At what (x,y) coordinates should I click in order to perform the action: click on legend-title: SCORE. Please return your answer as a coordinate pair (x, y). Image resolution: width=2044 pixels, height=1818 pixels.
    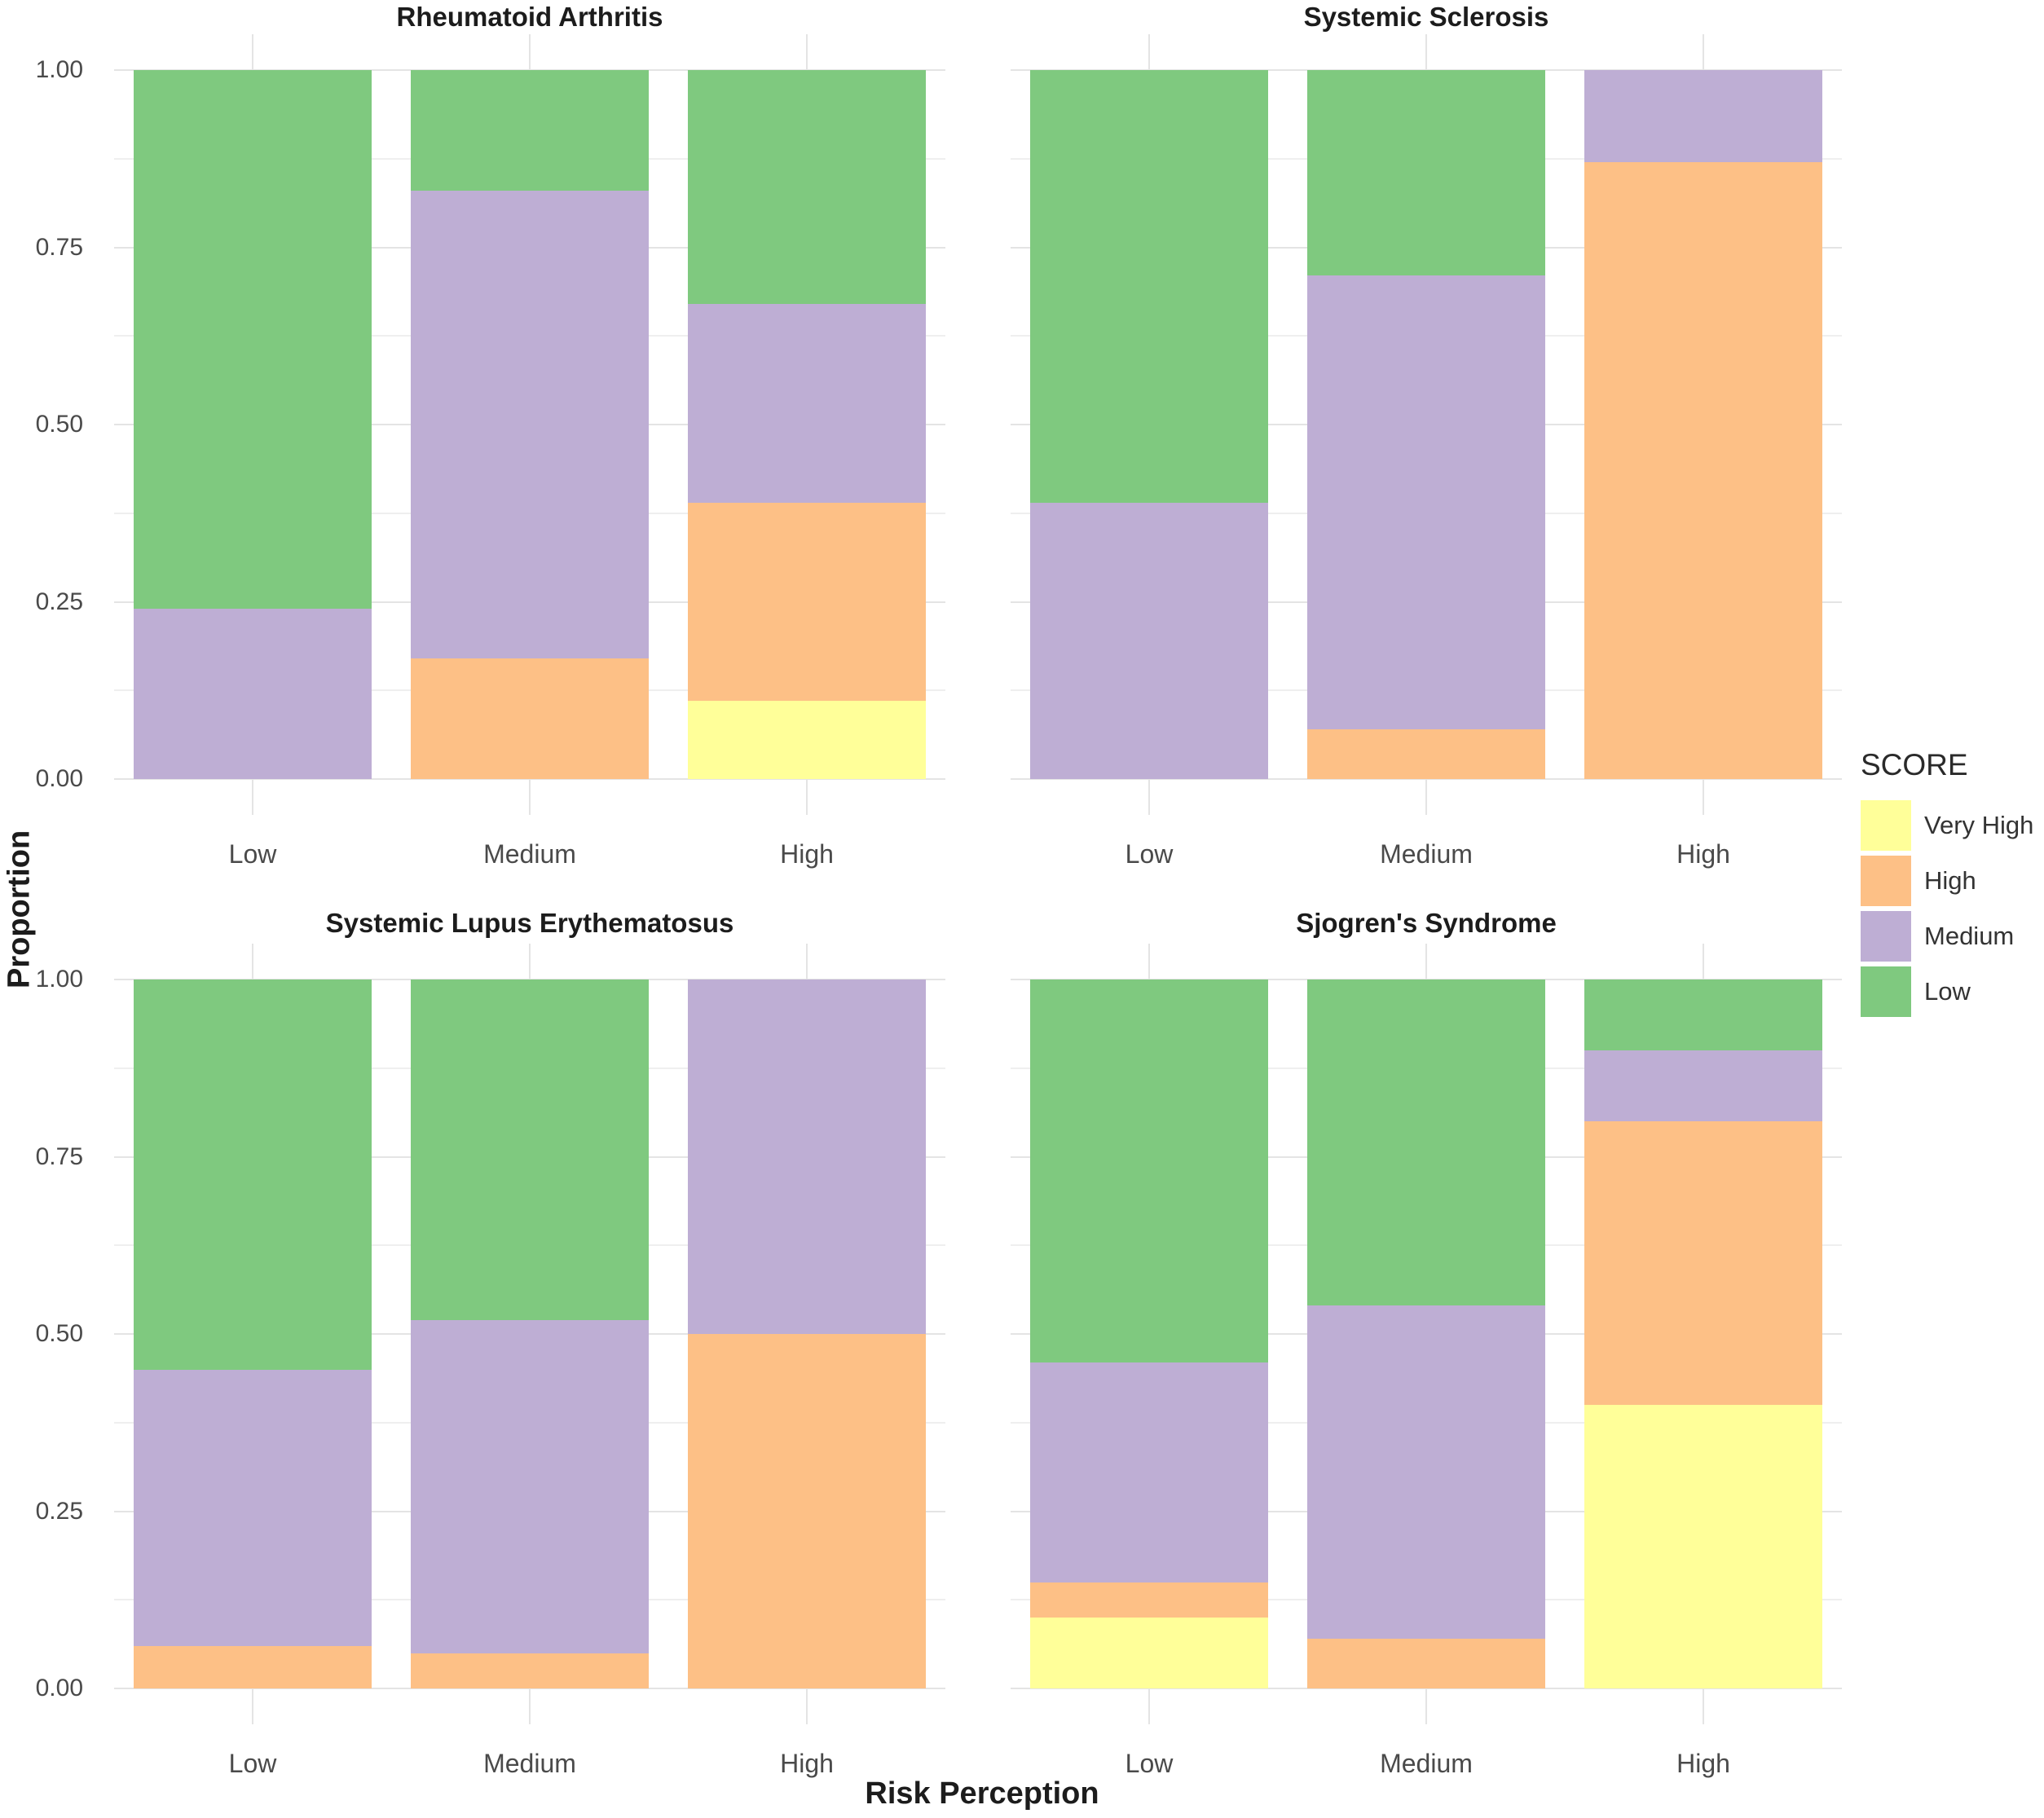
    Looking at the image, I should click on (1914, 764).